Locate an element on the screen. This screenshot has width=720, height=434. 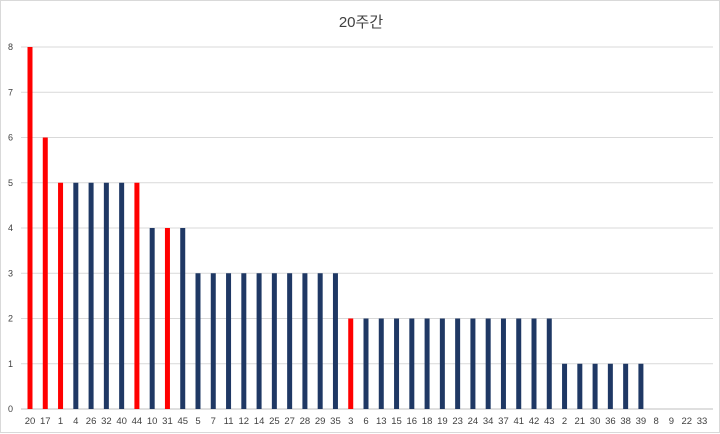
x-tick-label: 22 is located at coordinates (686, 421).